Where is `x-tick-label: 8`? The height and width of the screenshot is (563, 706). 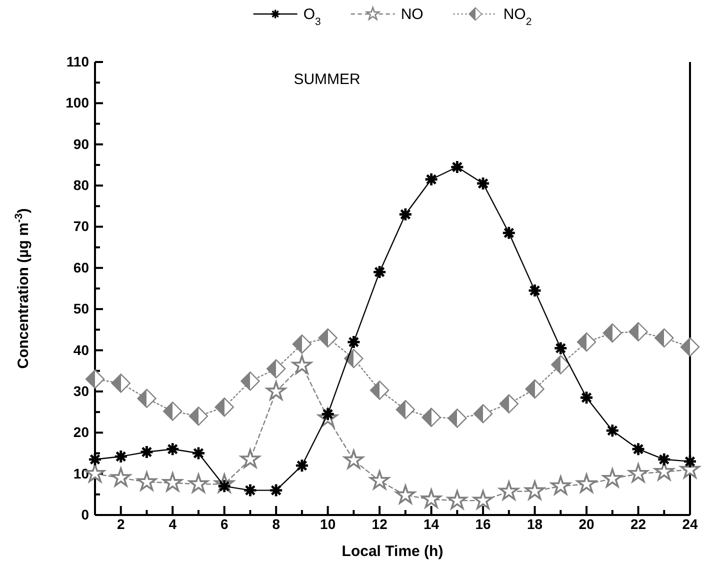
x-tick-label: 8 is located at coordinates (276, 524).